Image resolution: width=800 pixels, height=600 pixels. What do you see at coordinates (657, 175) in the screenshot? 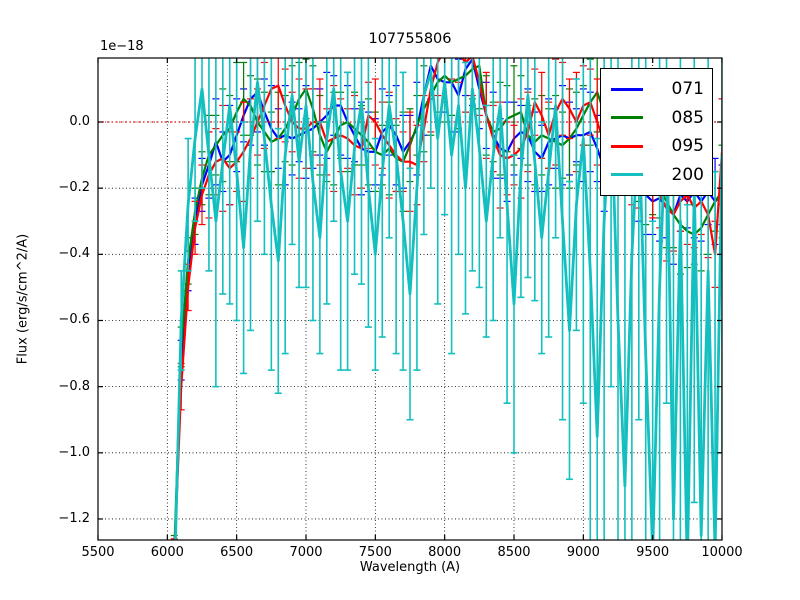
I see `legend-item: 200` at bounding box center [657, 175].